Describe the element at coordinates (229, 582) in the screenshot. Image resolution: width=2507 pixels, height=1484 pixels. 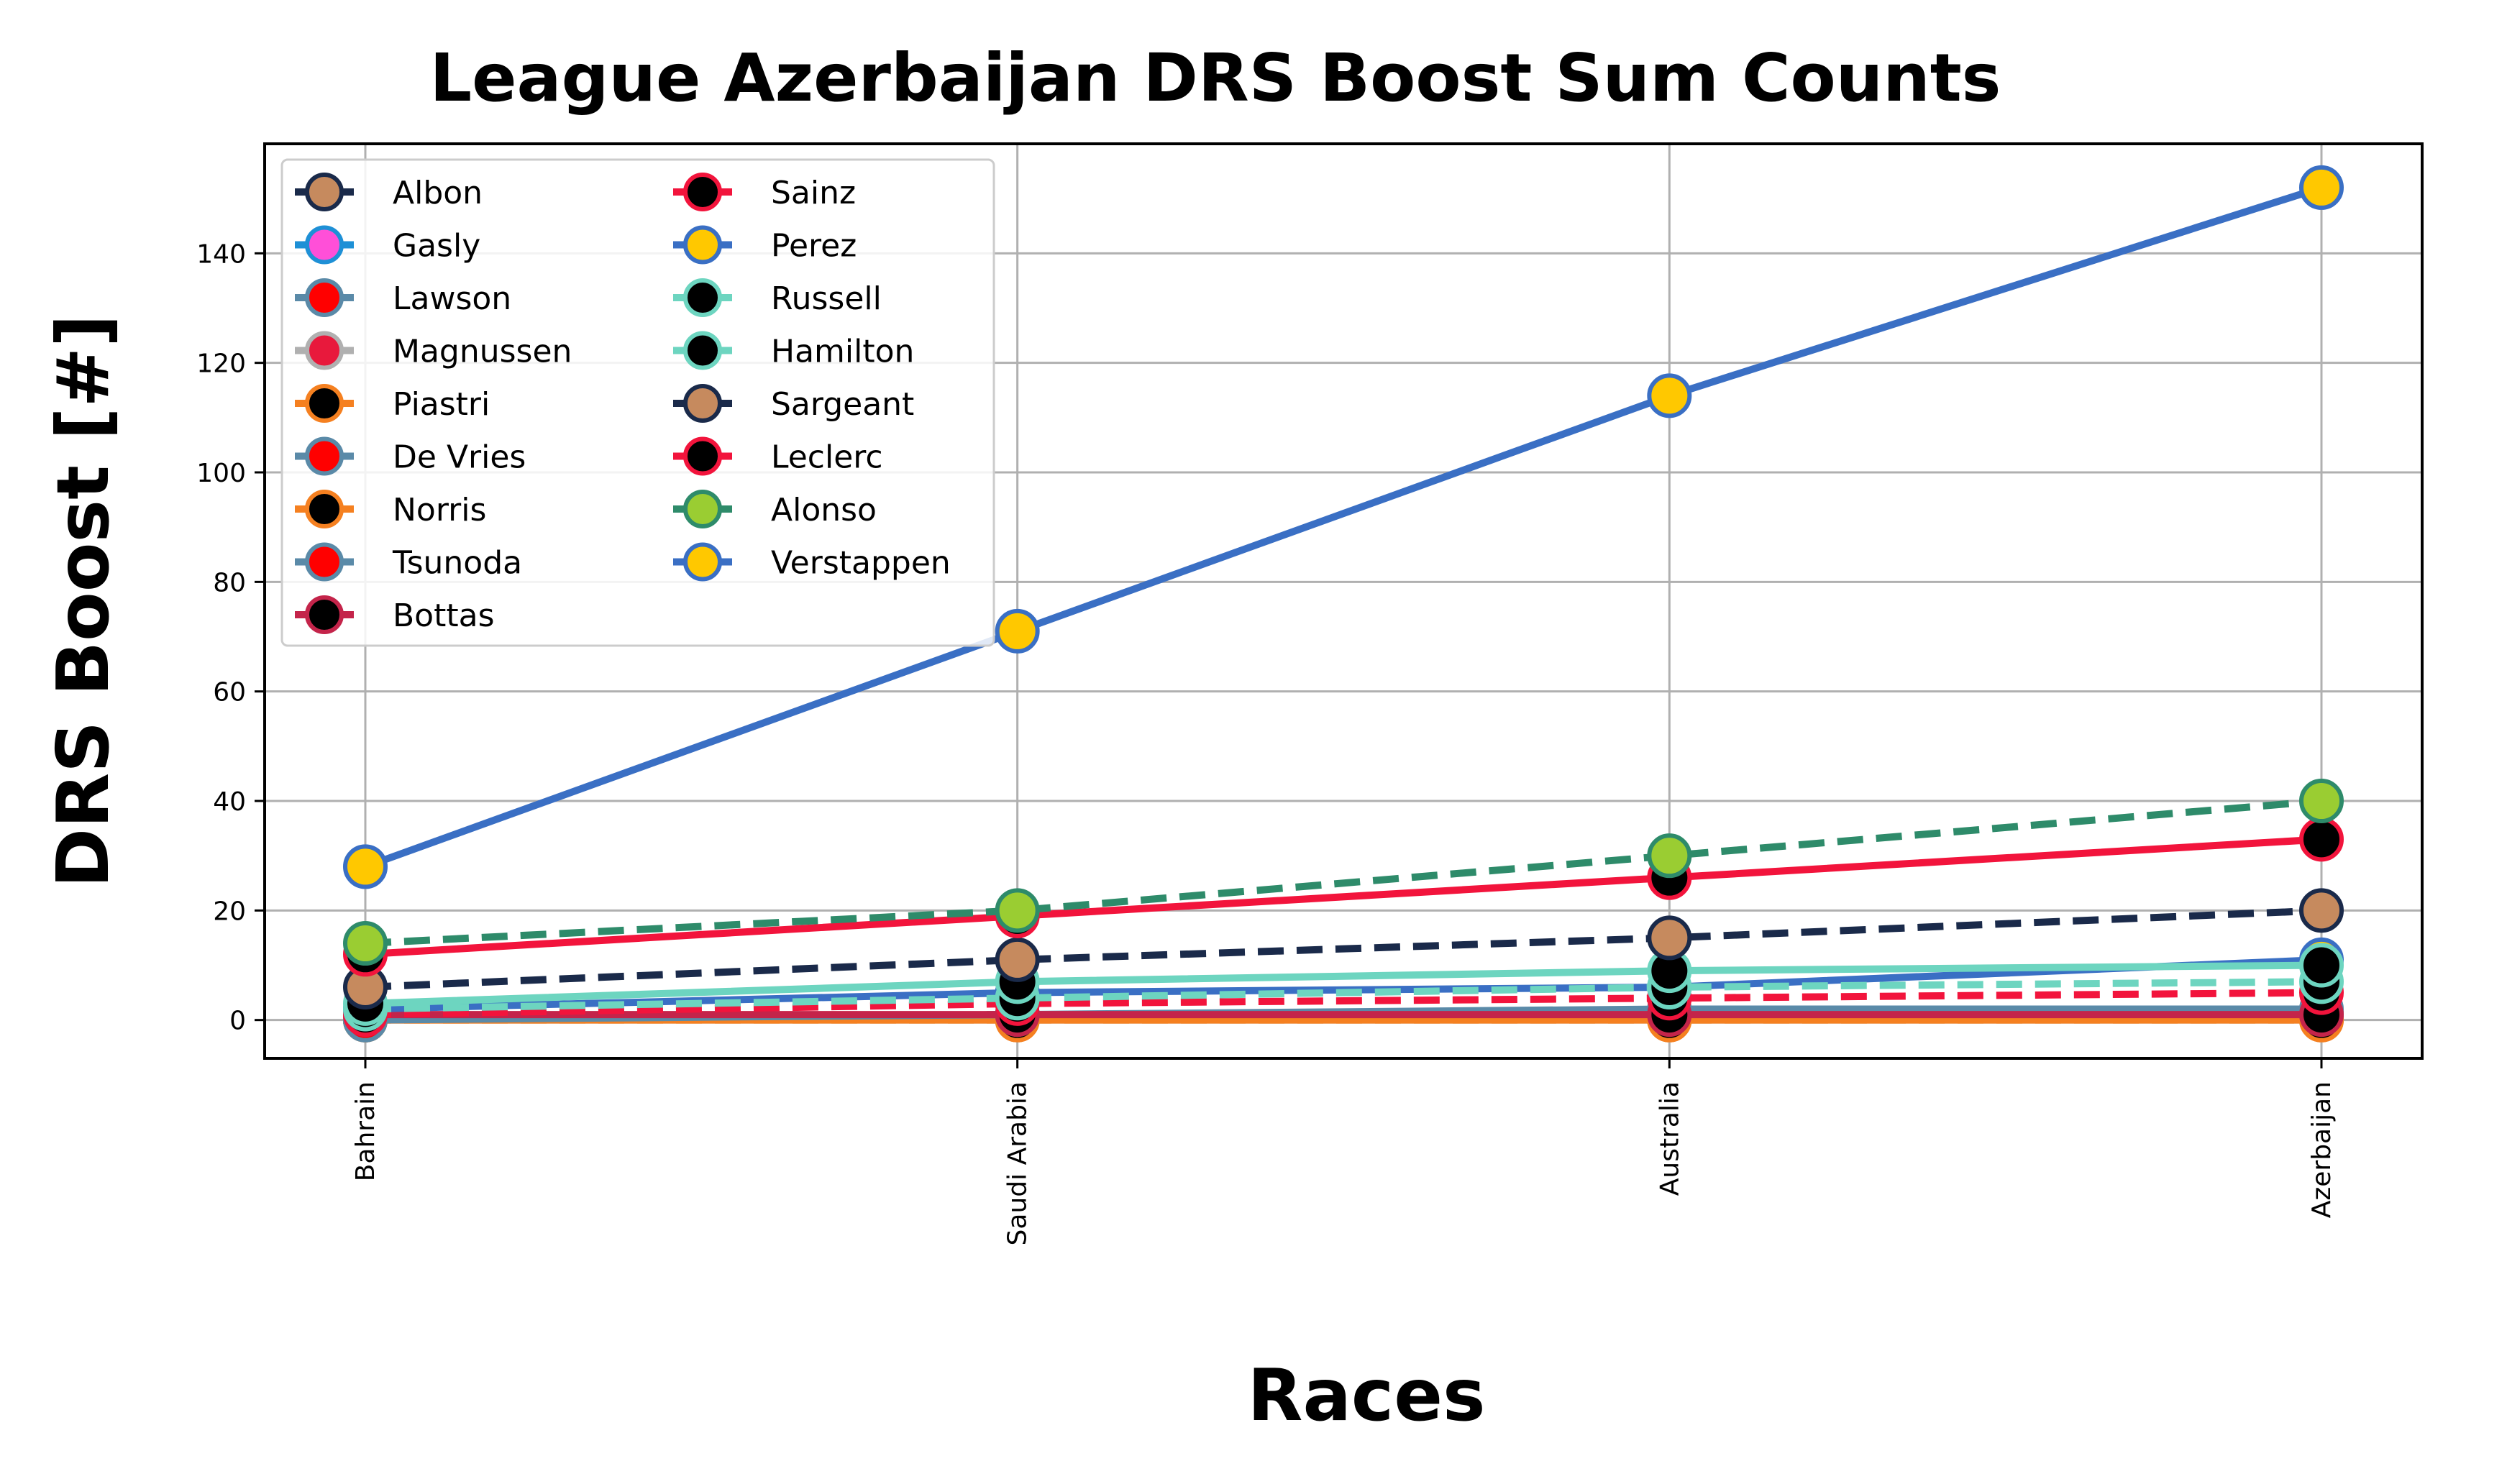
I see `y-tick-label: 80` at that location.